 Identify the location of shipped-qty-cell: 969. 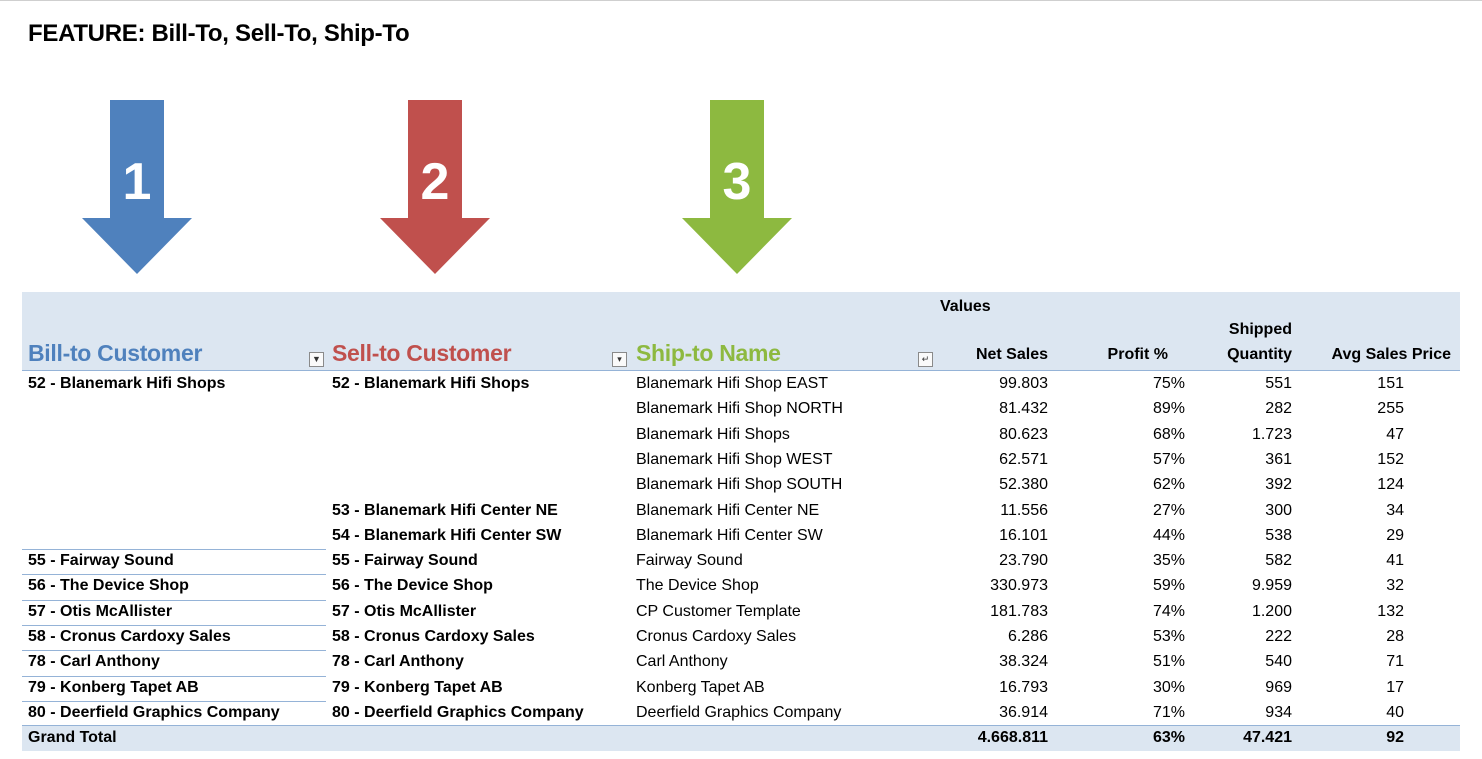
(1278, 687).